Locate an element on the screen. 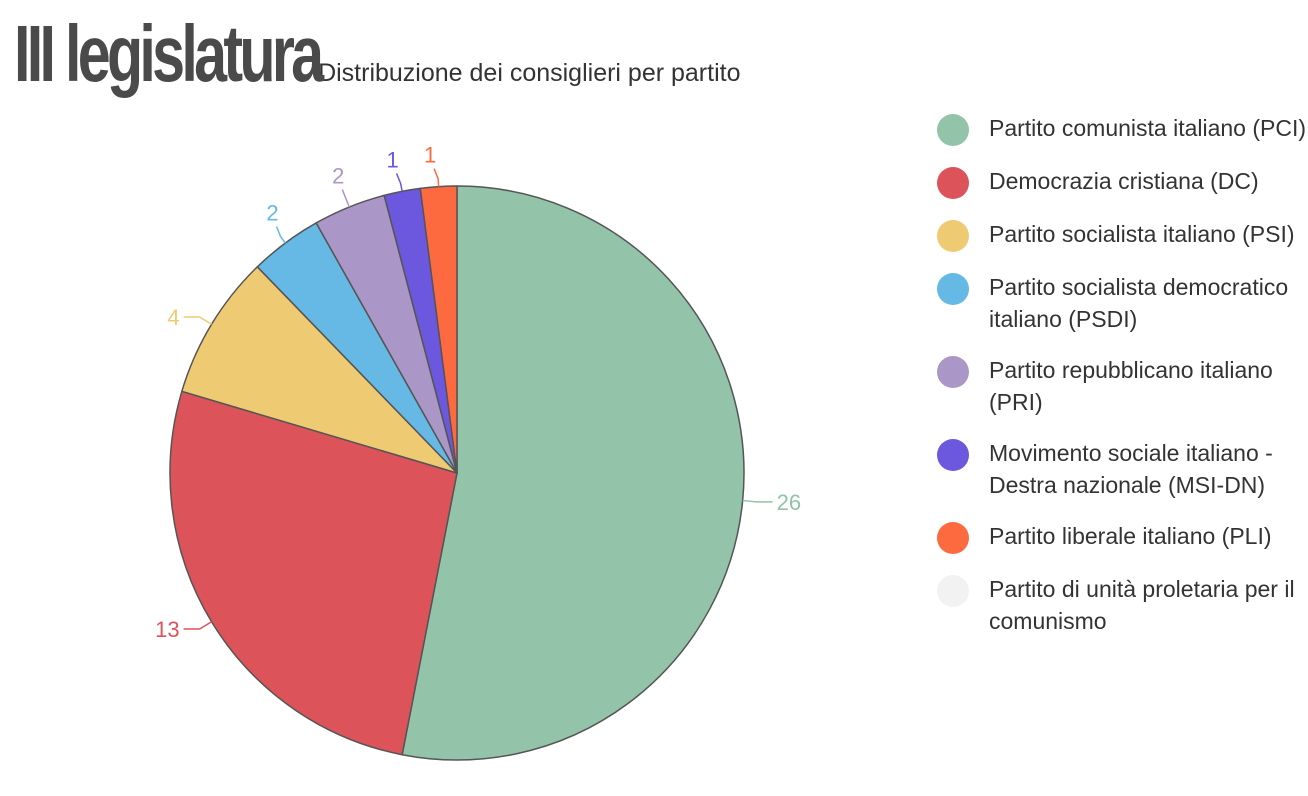 The image size is (1308, 796). legend-label: Partito socialista italiano (PSI) is located at coordinates (1142, 234).